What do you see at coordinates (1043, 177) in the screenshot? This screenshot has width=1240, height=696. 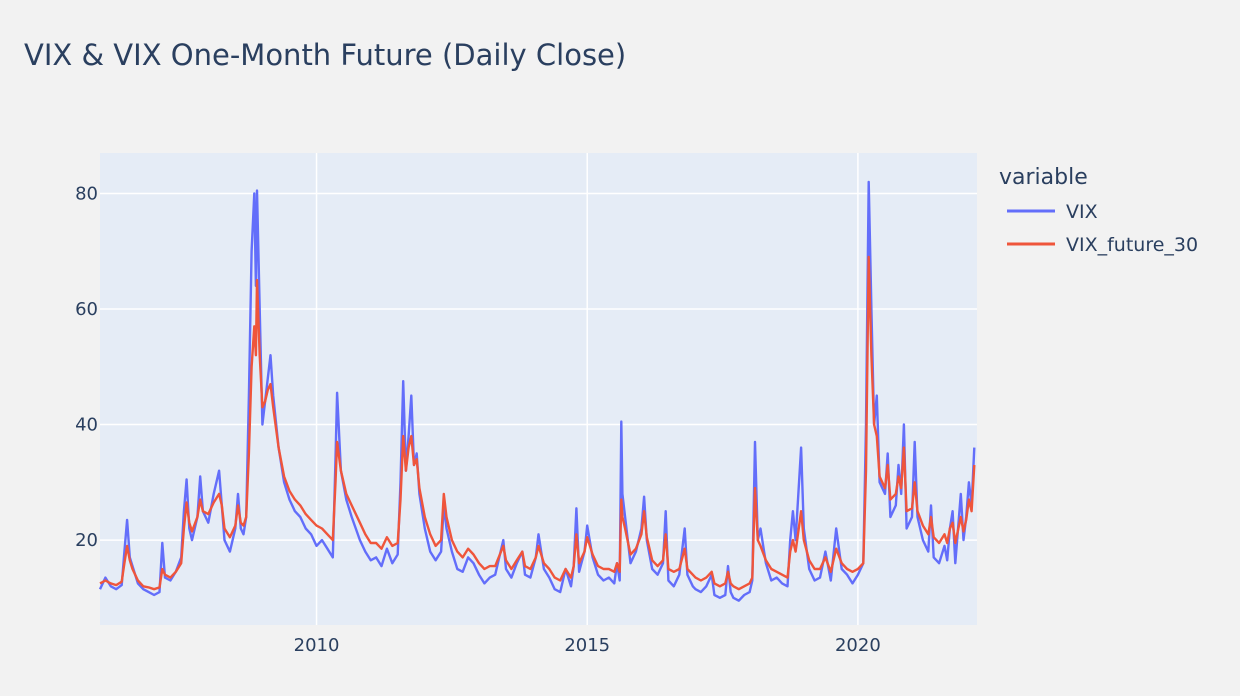 I see `legend-title: variable` at bounding box center [1043, 177].